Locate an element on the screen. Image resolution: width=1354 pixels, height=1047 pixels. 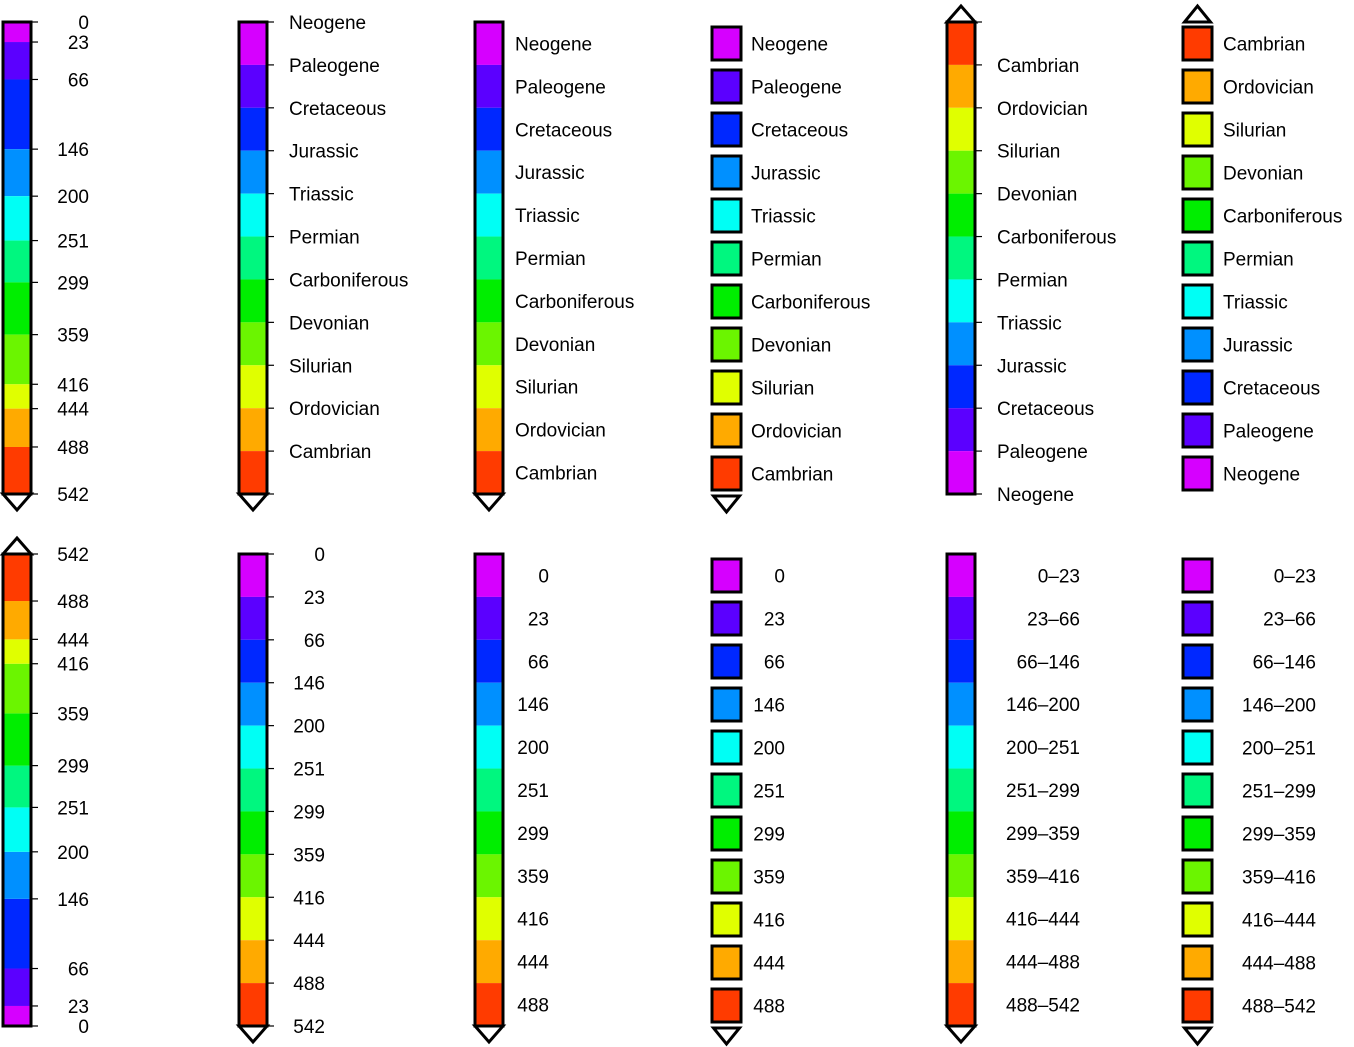
legend-label: 146 is located at coordinates (769, 706).